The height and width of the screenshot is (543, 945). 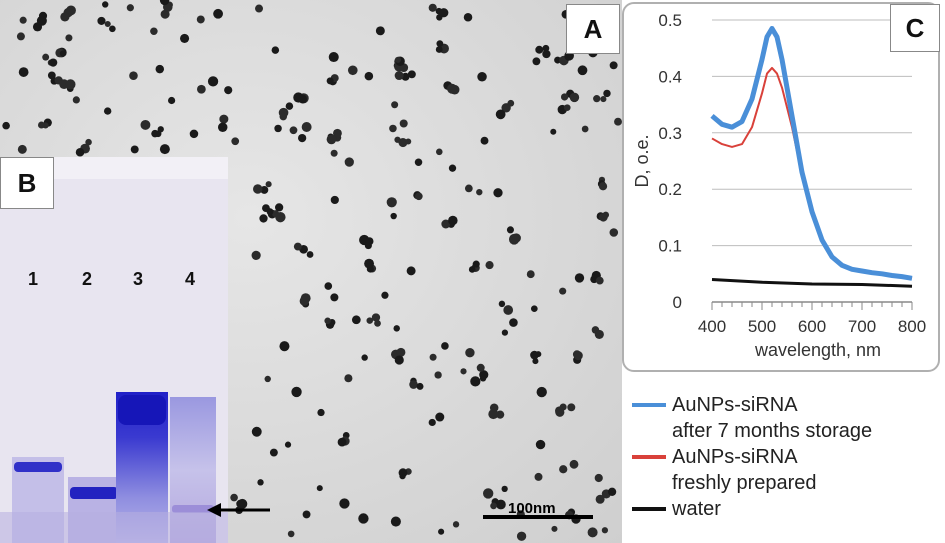 What do you see at coordinates (538, 517) in the screenshot?
I see `scale-bar` at bounding box center [538, 517].